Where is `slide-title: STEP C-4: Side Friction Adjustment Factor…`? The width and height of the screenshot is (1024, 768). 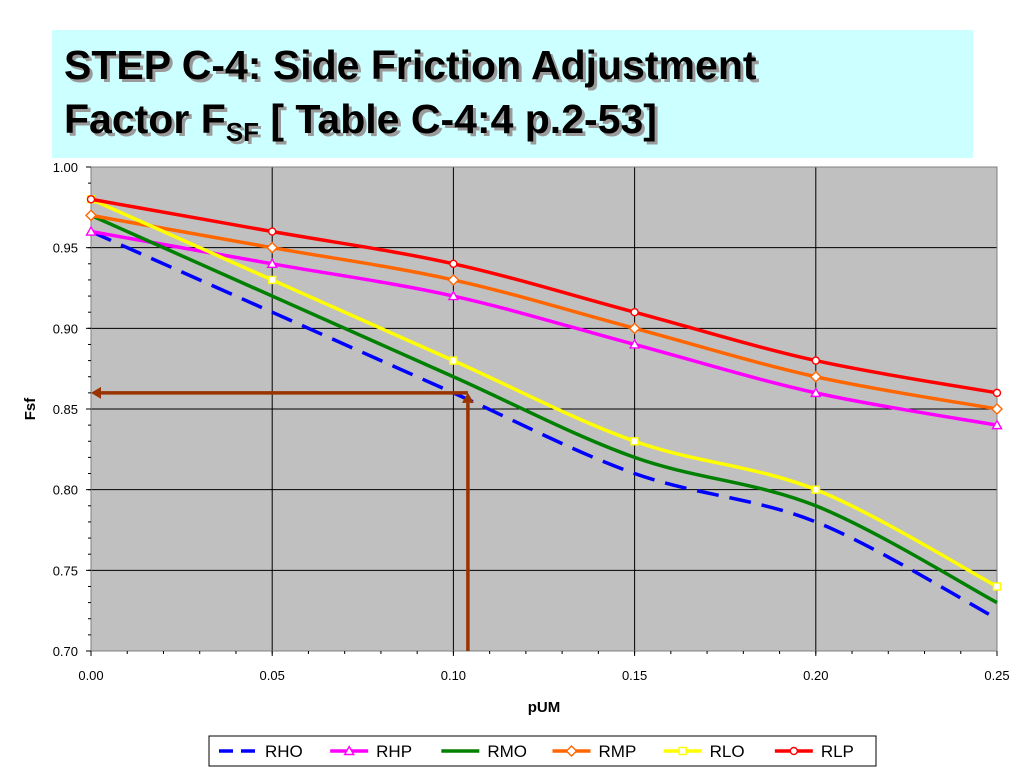 slide-title: STEP C-4: Side Friction Adjustment Factor… is located at coordinates (516, 92).